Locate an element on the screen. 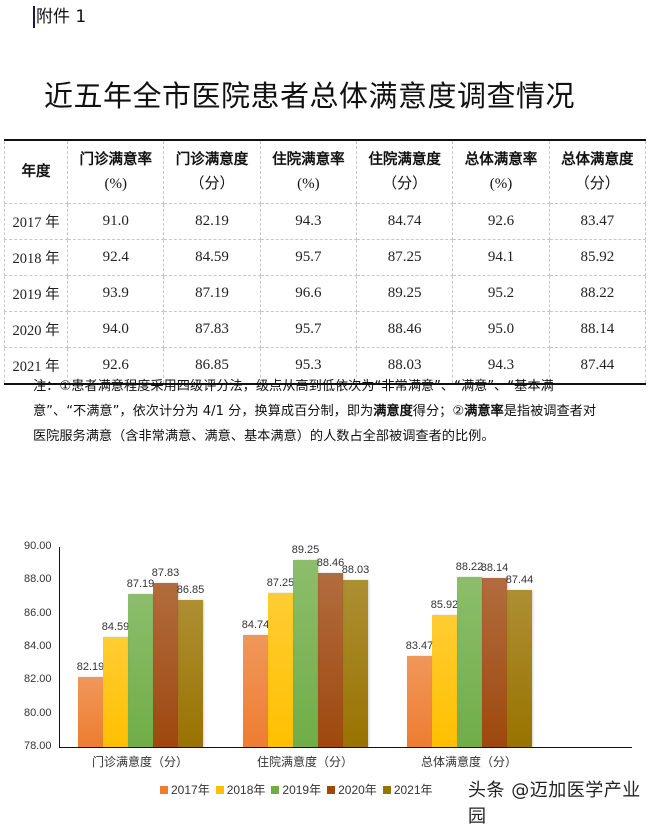 Image resolution: width=652 pixels, height=828 pixels. legend-item: 2018年 is located at coordinates (240, 789).